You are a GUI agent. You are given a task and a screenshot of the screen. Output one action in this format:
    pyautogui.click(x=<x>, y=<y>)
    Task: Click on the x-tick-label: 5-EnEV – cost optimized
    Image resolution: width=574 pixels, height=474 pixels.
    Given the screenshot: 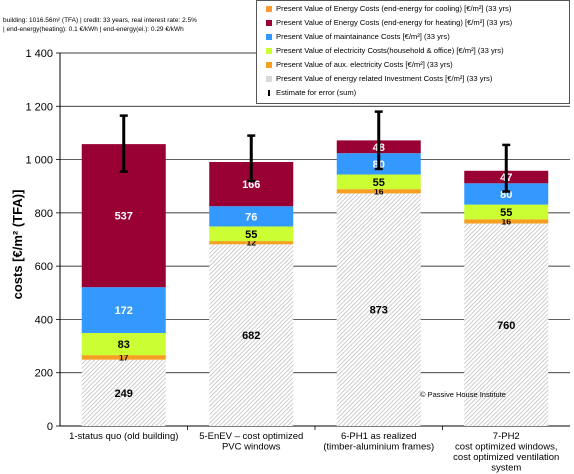 What is the action you would take?
    pyautogui.click(x=251, y=436)
    